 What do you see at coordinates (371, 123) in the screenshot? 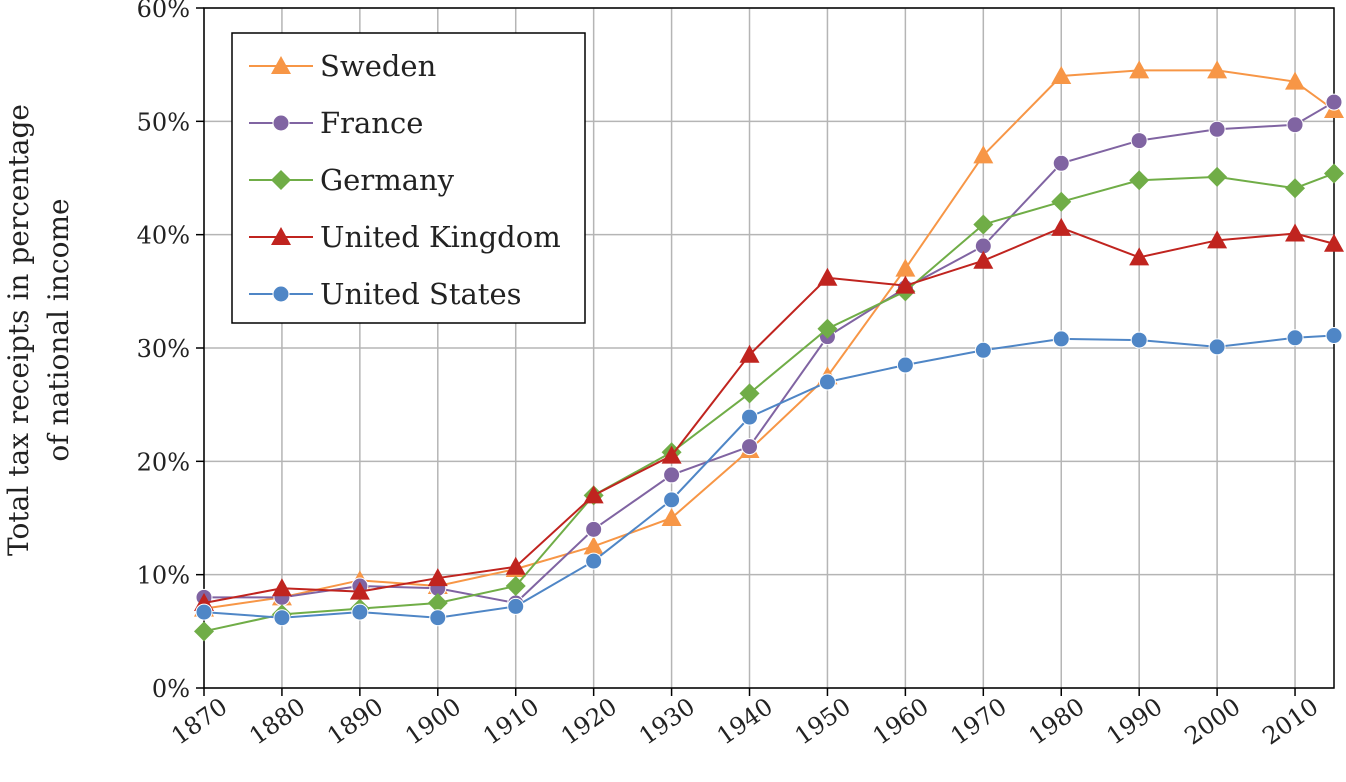
I see `legend-label: France` at bounding box center [371, 123].